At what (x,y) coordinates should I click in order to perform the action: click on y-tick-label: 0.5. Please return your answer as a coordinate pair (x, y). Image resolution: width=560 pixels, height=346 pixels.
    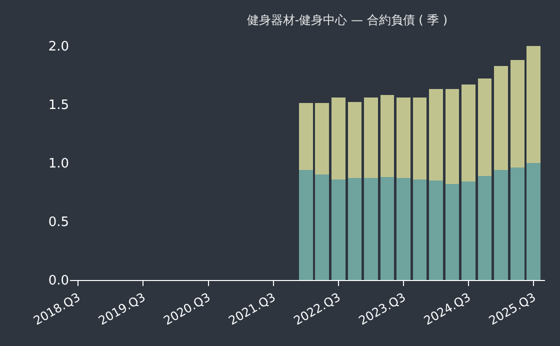
    Looking at the image, I should click on (58, 222).